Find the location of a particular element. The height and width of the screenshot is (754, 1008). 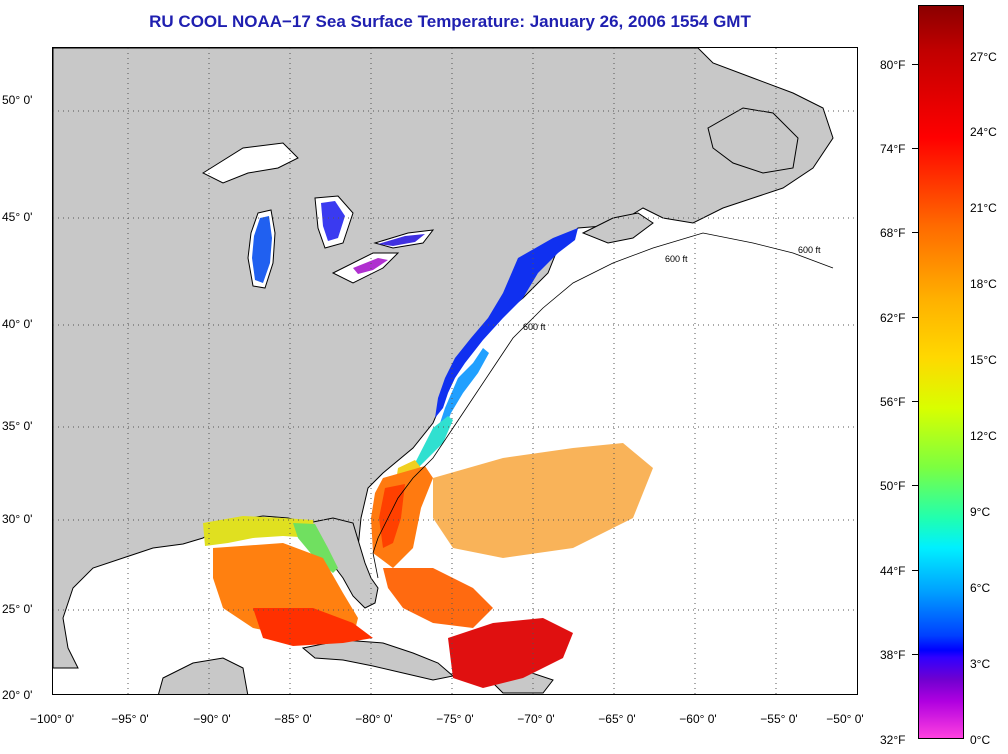

fahrenheit-label: 68°F is located at coordinates (893, 233).